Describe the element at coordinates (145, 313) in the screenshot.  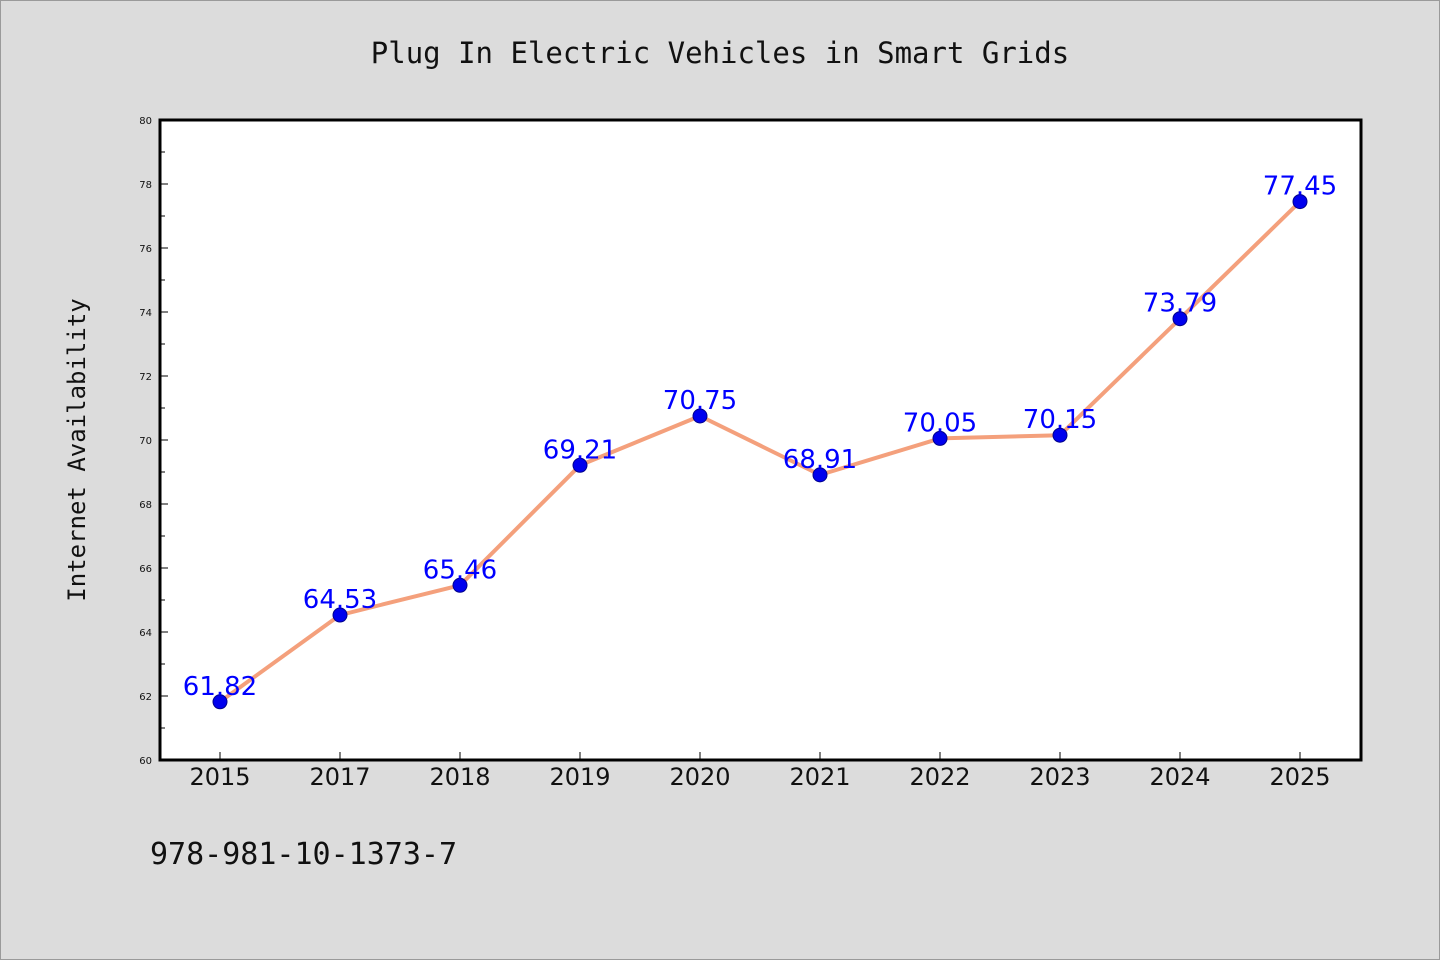
I see `y-tick-label: 74` at that location.